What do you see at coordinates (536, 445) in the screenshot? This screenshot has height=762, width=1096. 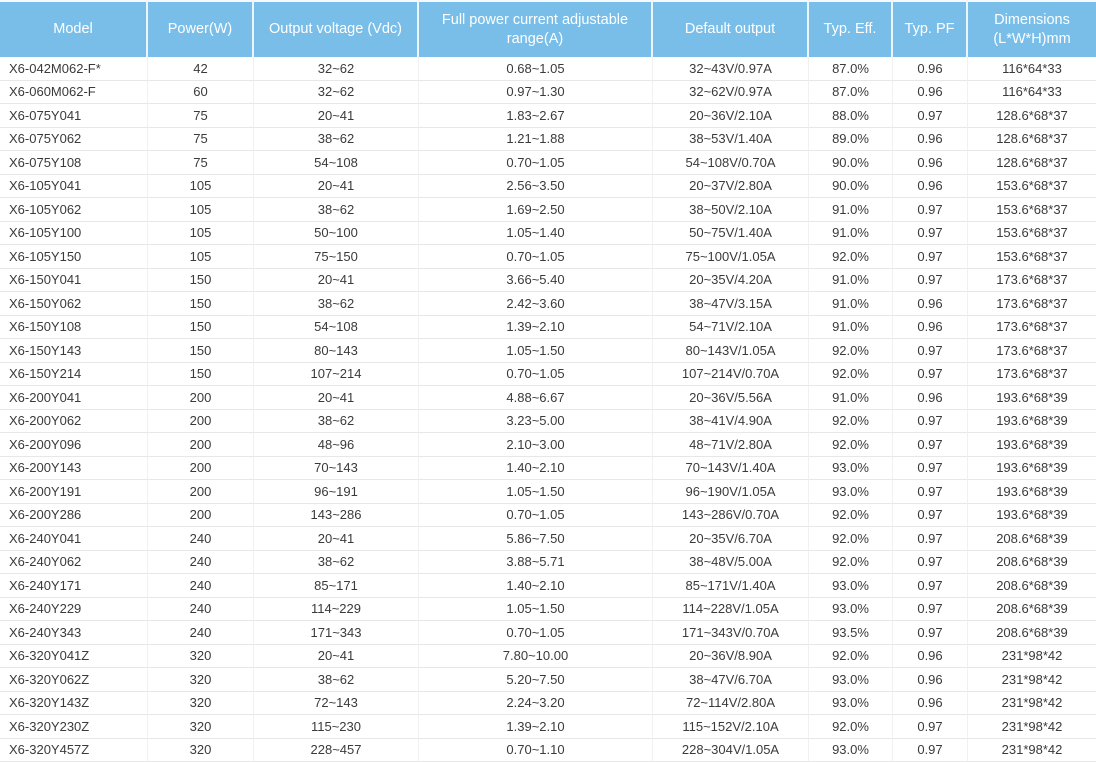 I see `cell-current-range: 2.10~3.00` at bounding box center [536, 445].